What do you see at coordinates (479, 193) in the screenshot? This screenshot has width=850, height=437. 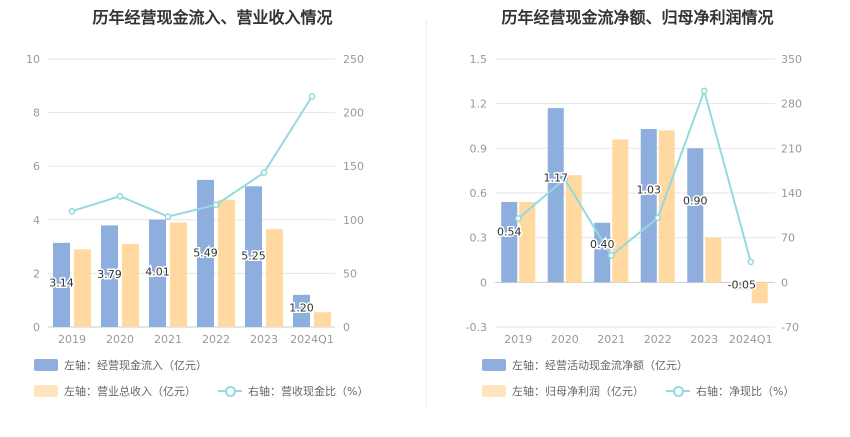 I see `y-left-tick-label: 0.6` at bounding box center [479, 193].